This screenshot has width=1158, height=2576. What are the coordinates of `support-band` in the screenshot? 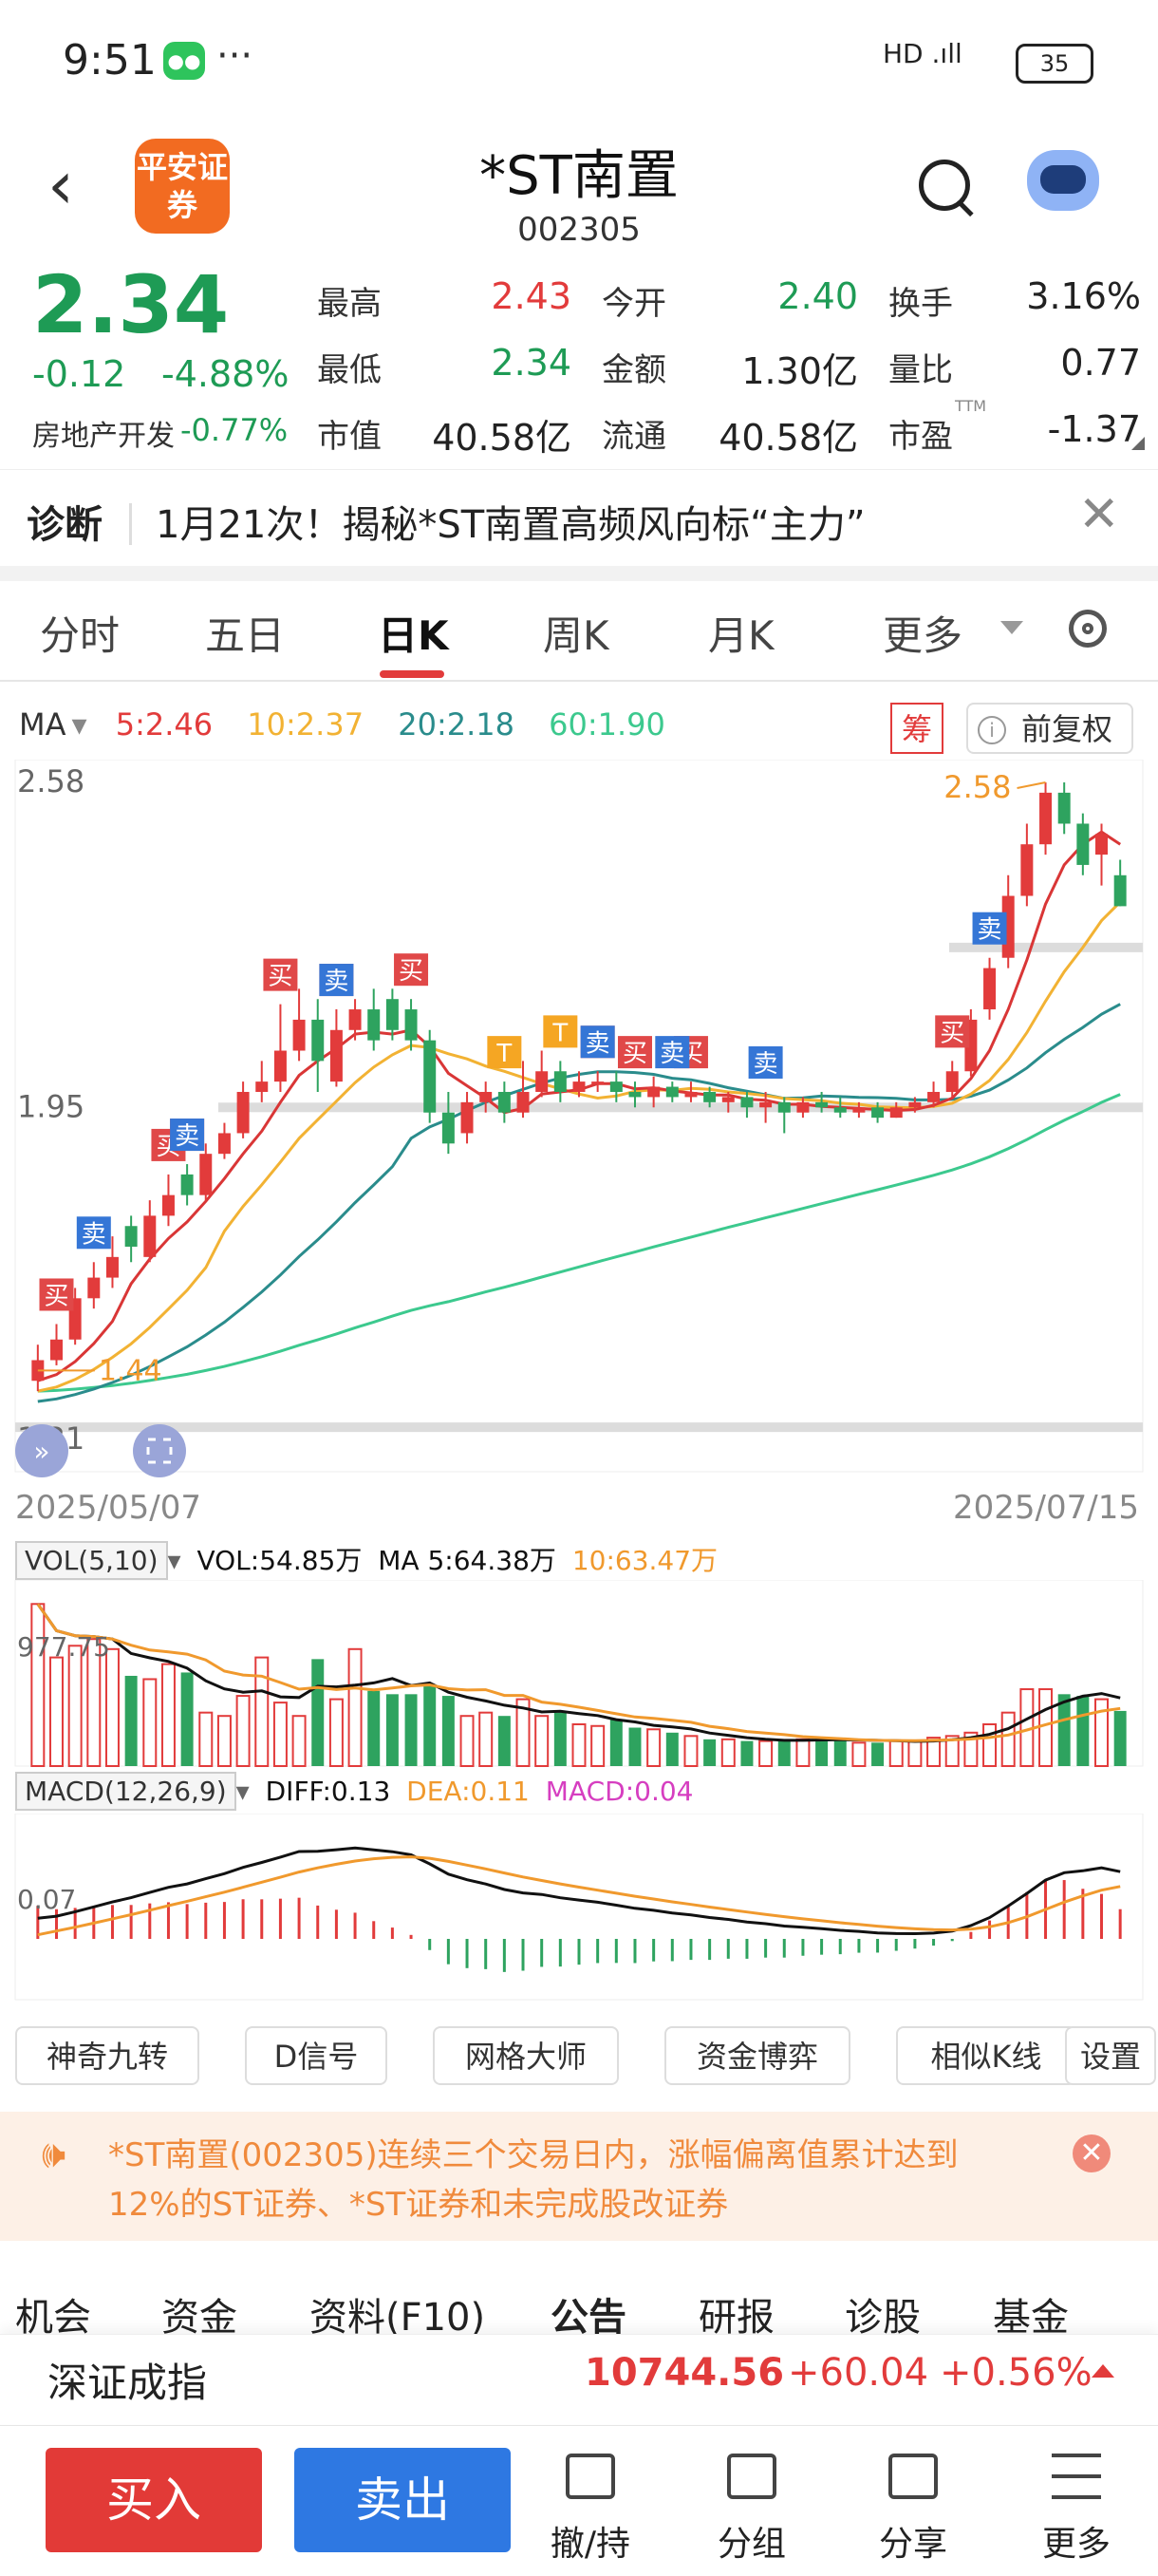 It's located at (579, 1427).